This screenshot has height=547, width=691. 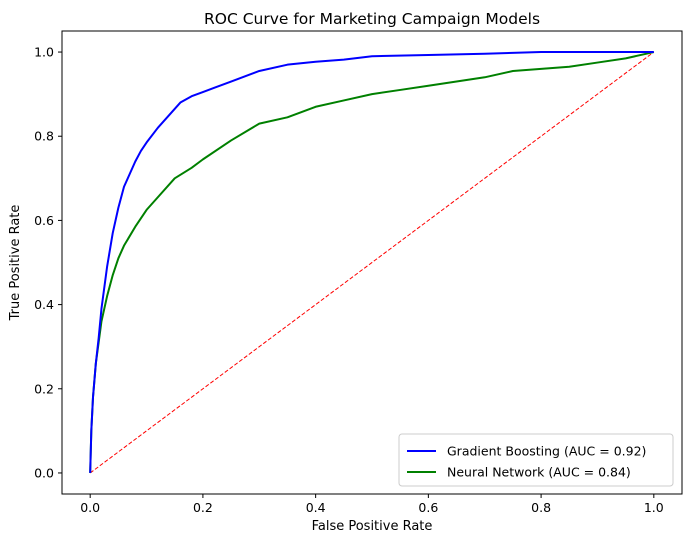 What do you see at coordinates (372, 526) in the screenshot?
I see `x-axis-title: False Positive Rate` at bounding box center [372, 526].